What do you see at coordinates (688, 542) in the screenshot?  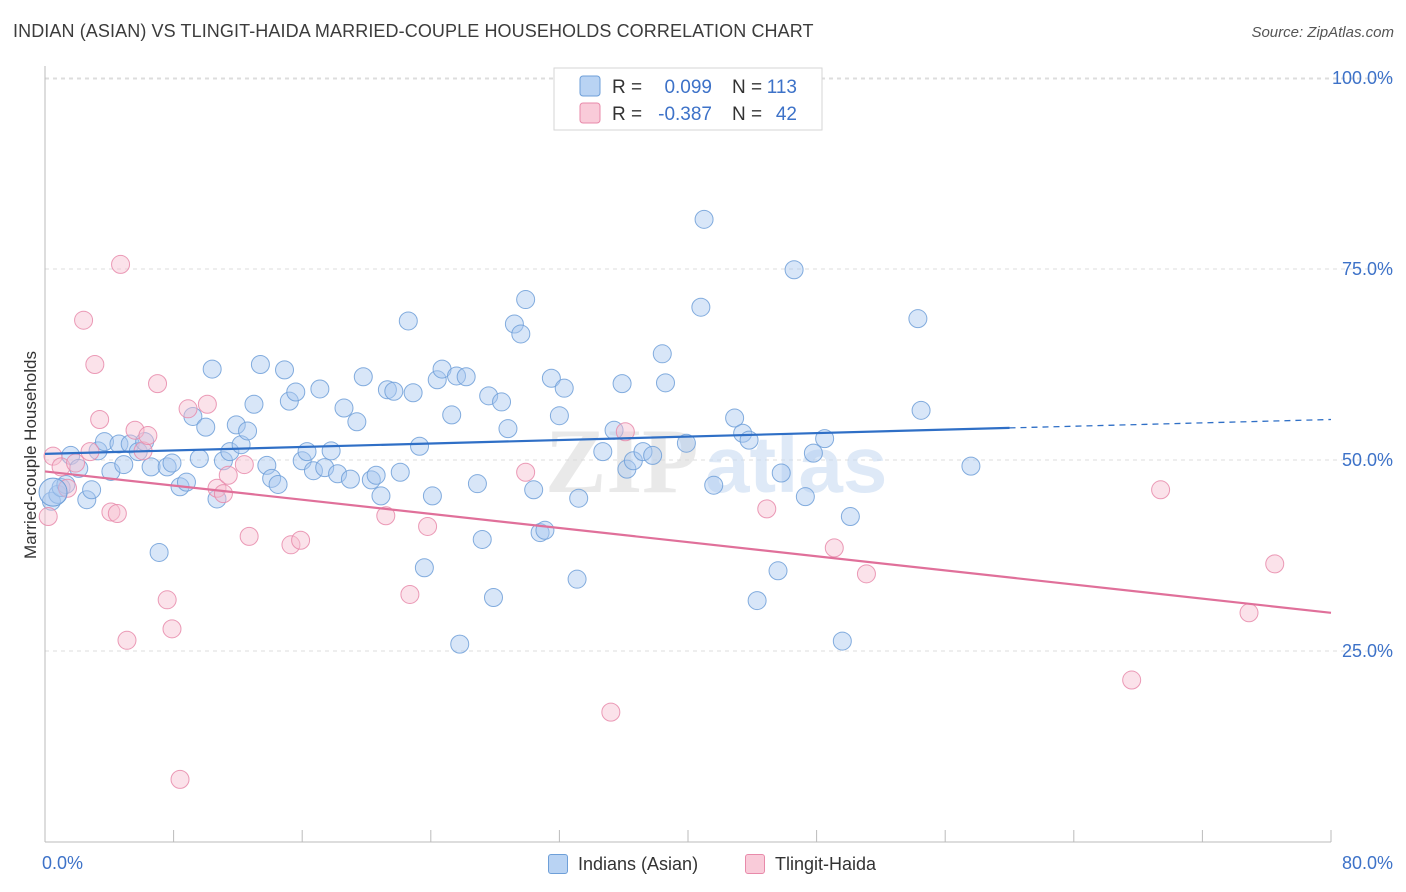 I see `pink-trend-line` at bounding box center [688, 542].